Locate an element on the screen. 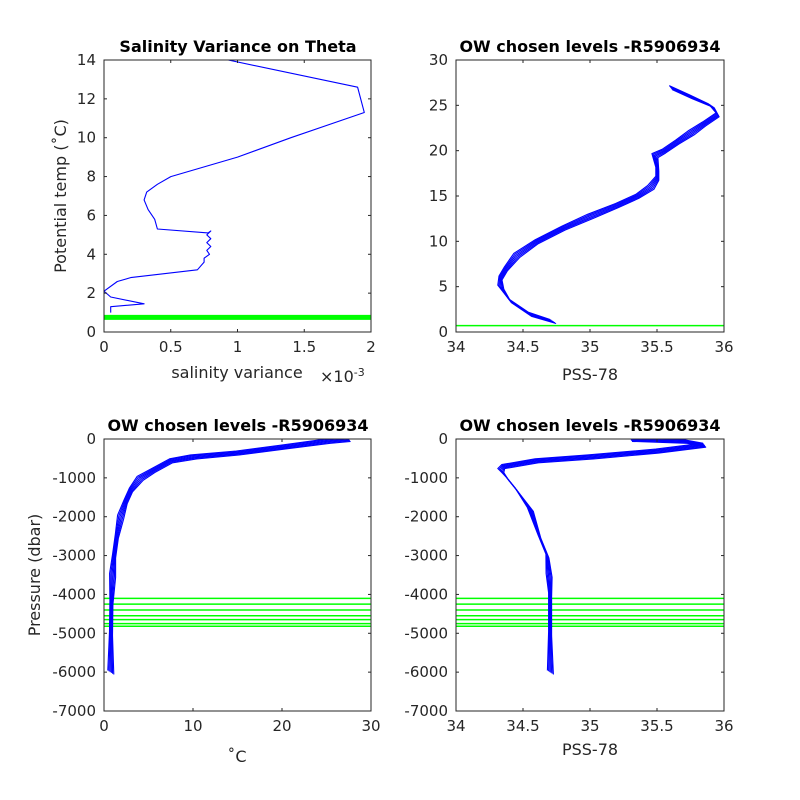 Image resolution: width=800 pixels, height=800 pixels. y-tick-label: 12 is located at coordinates (86, 99).